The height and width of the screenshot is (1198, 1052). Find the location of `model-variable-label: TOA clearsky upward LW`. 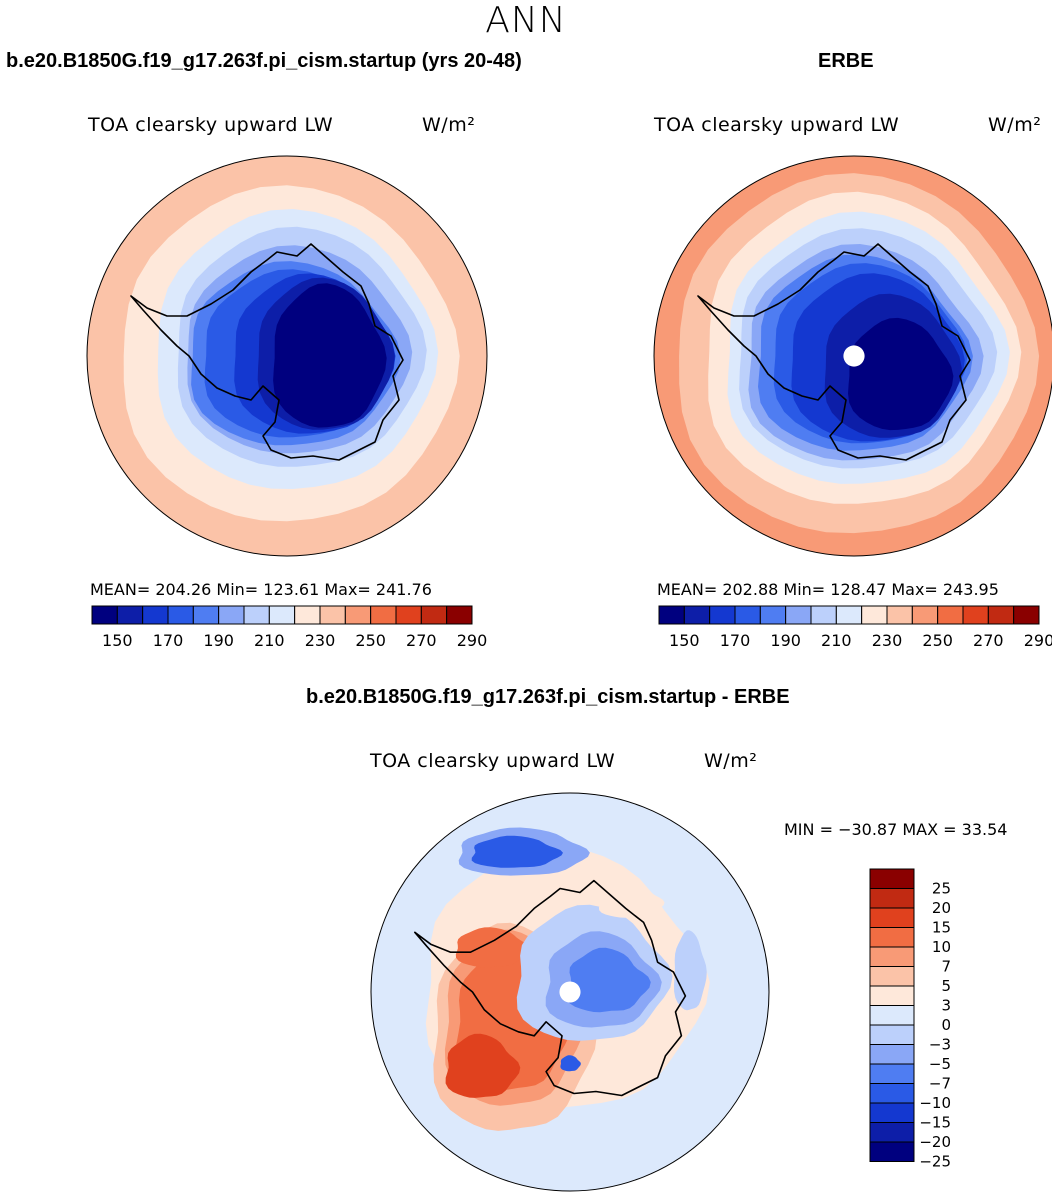

model-variable-label: TOA clearsky upward LW is located at coordinates (211, 125).